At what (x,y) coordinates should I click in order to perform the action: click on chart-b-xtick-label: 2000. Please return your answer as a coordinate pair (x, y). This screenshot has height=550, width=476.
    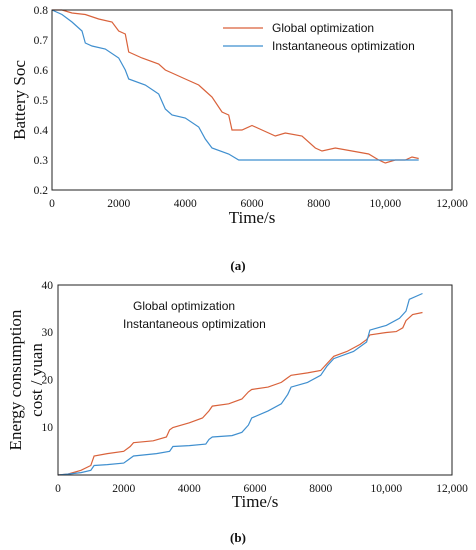
    Looking at the image, I should click on (123, 489).